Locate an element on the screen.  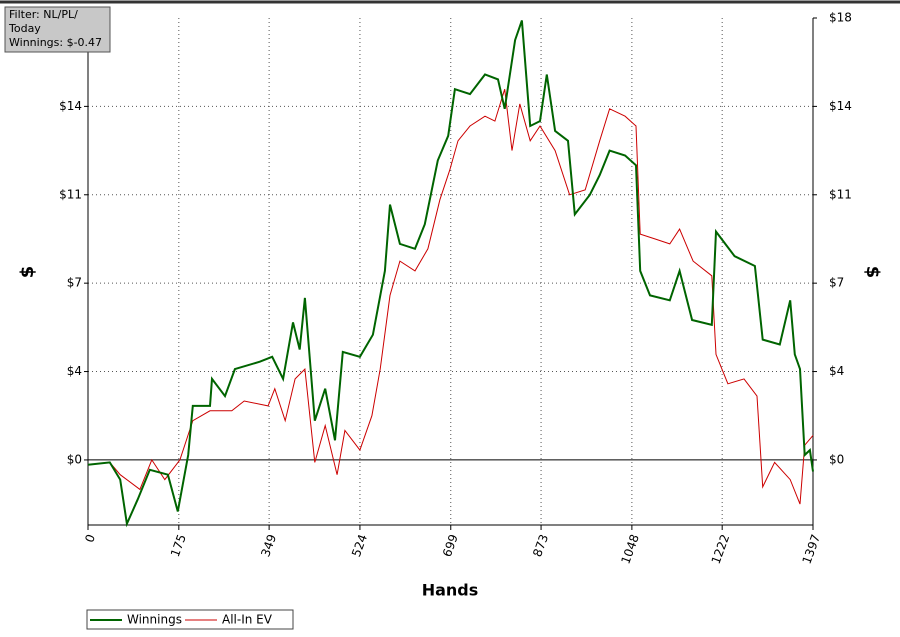
x-axis-label: Hands is located at coordinates (450, 590).